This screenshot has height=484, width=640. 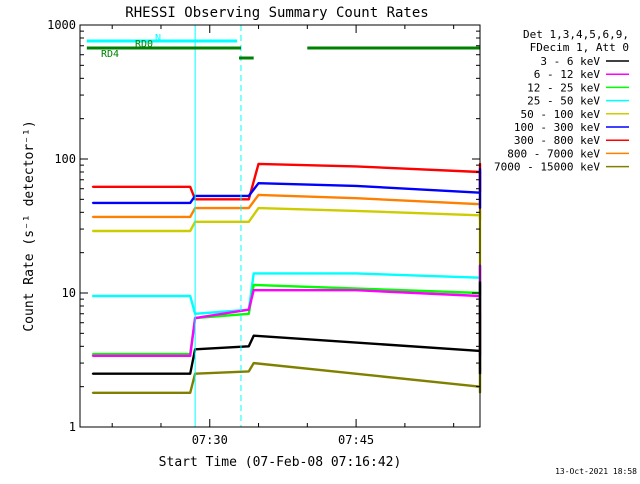 What do you see at coordinates (65, 159) in the screenshot?
I see `y-tick-label: 100` at bounding box center [65, 159].